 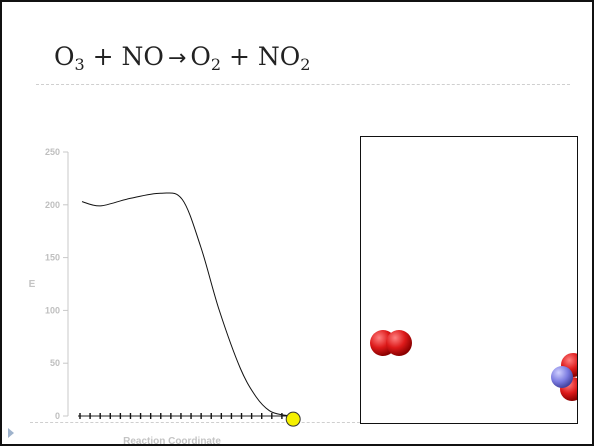 What do you see at coordinates (293, 419) in the screenshot?
I see `reaction-progress-marker` at bounding box center [293, 419].